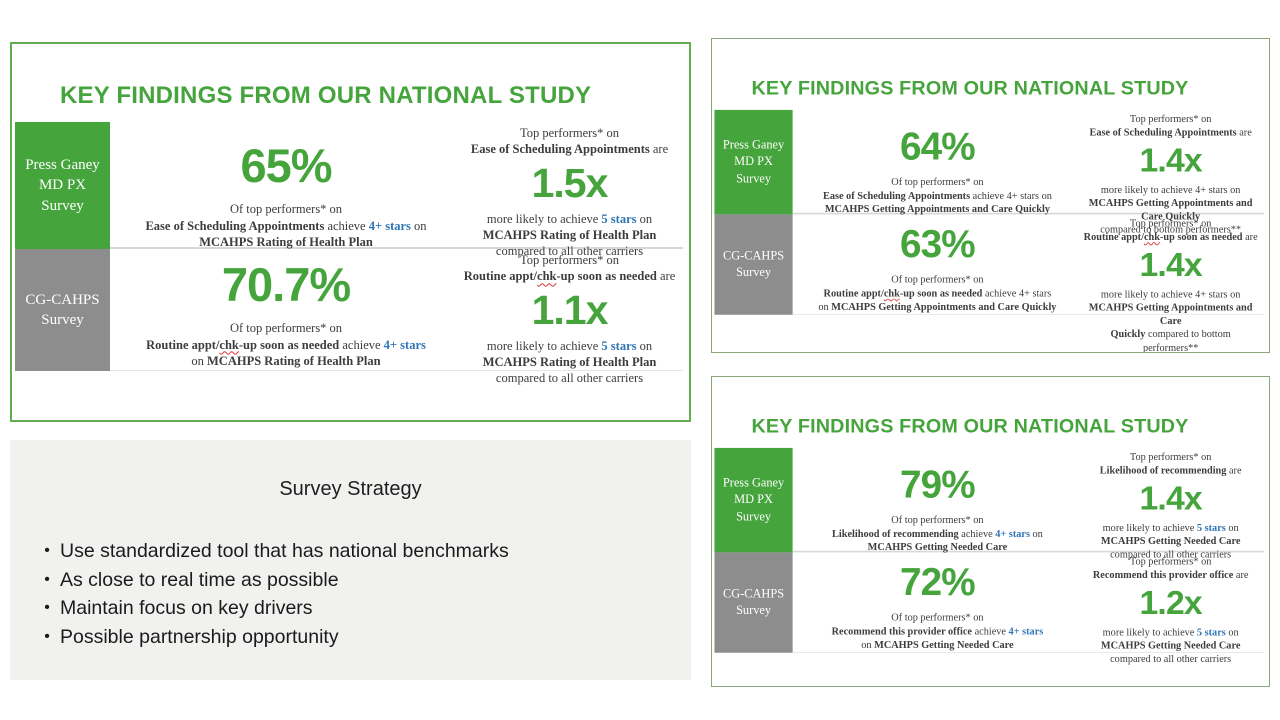  What do you see at coordinates (350, 489) in the screenshot?
I see `panel-title: Survey Strategy` at bounding box center [350, 489].